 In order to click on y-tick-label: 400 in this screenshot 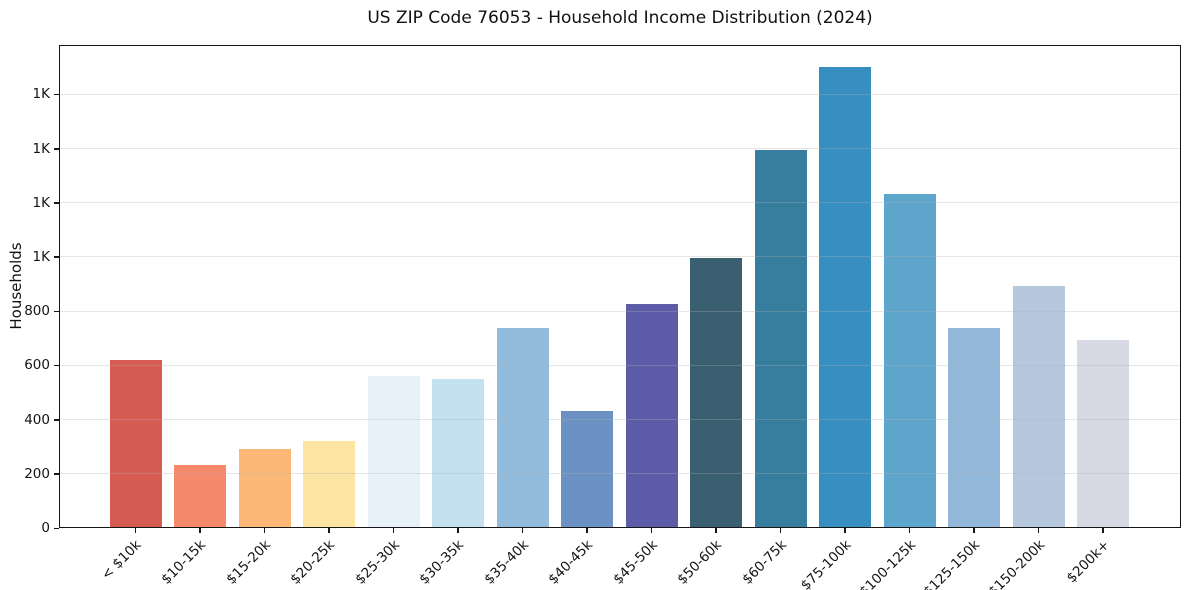, I will do `click(37, 419)`.